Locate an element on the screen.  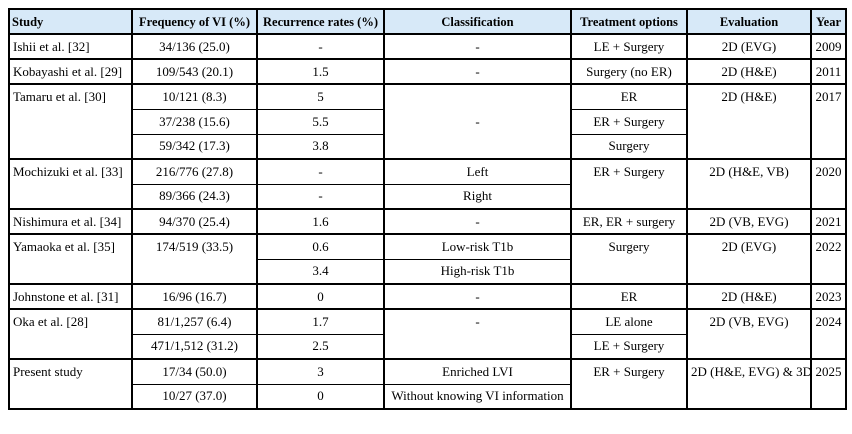
table-cell: High-risk T1b is located at coordinates (477, 271).